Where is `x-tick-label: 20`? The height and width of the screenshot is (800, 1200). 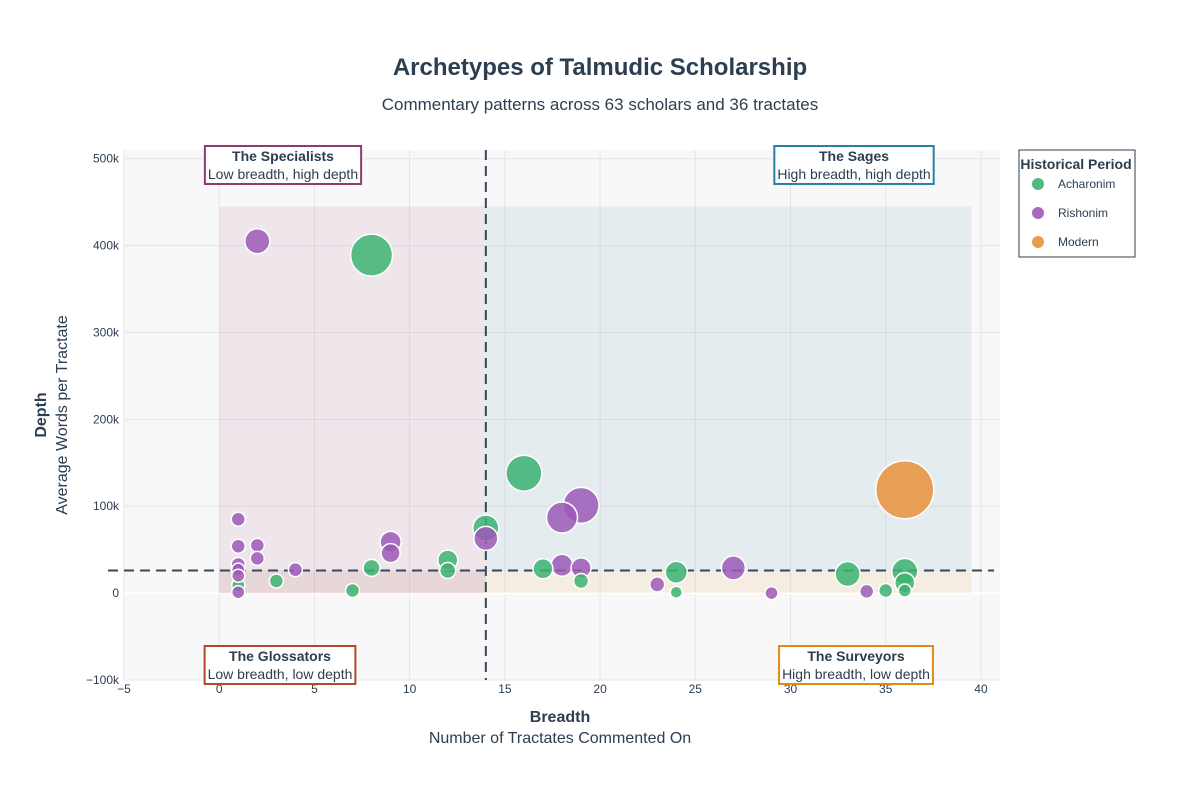
x-tick-label: 20 is located at coordinates (600, 689).